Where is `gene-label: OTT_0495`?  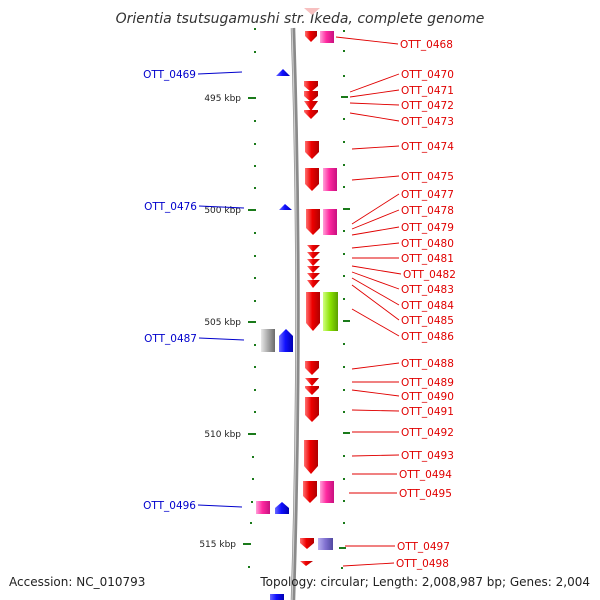
gene-label: OTT_0495 is located at coordinates (425, 494).